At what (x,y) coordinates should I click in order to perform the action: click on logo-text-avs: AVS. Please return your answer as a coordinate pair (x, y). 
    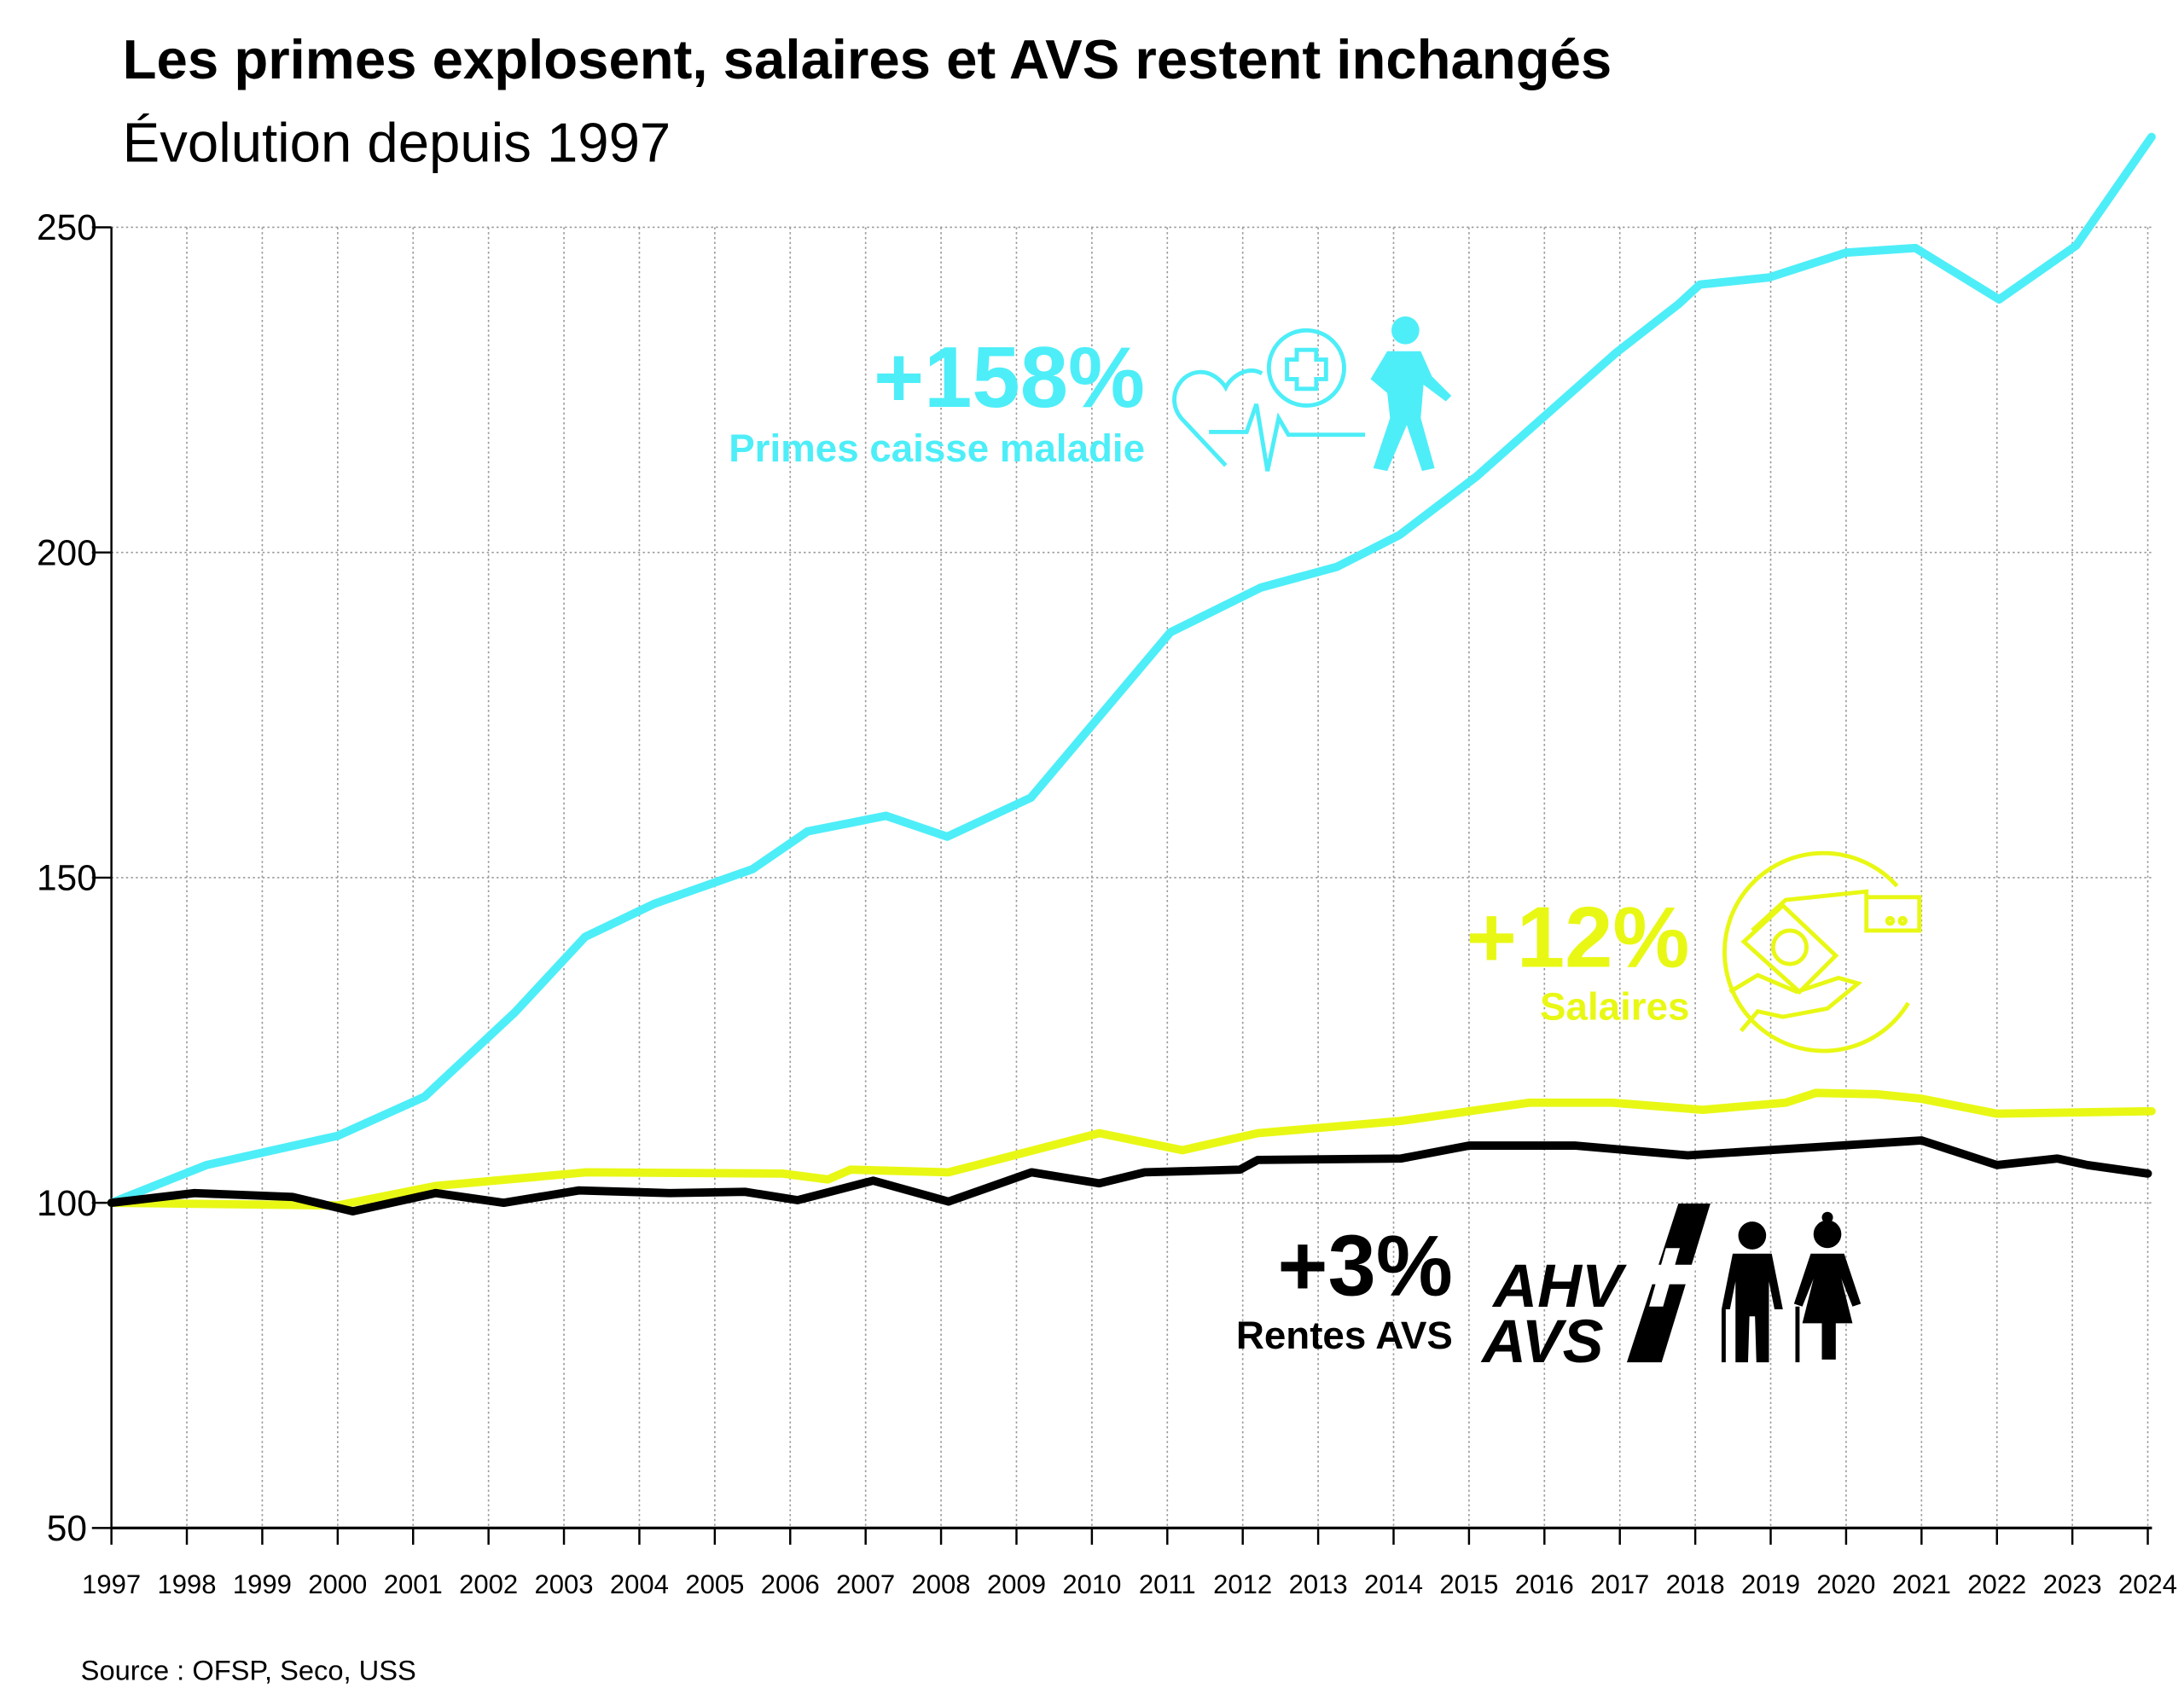
    Looking at the image, I should click on (1541, 1342).